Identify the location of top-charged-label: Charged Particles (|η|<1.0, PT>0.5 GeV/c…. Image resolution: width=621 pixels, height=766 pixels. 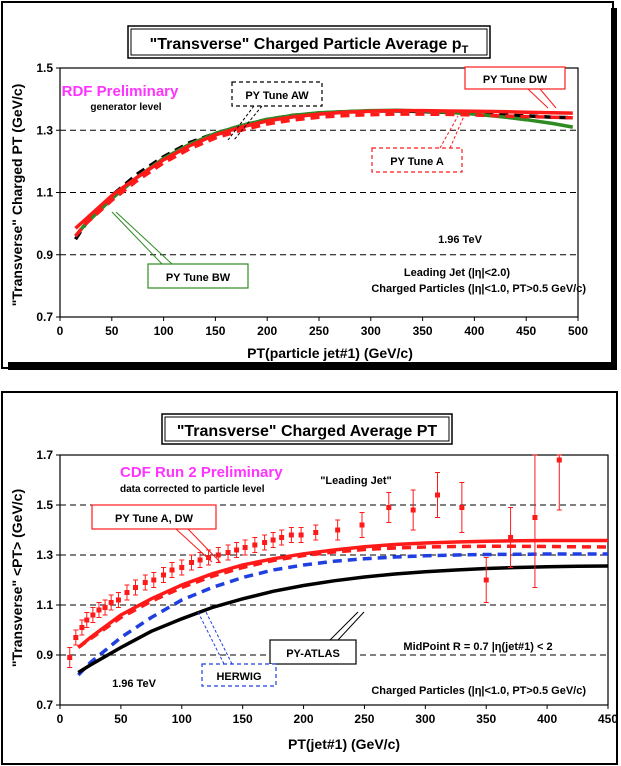
(478, 289).